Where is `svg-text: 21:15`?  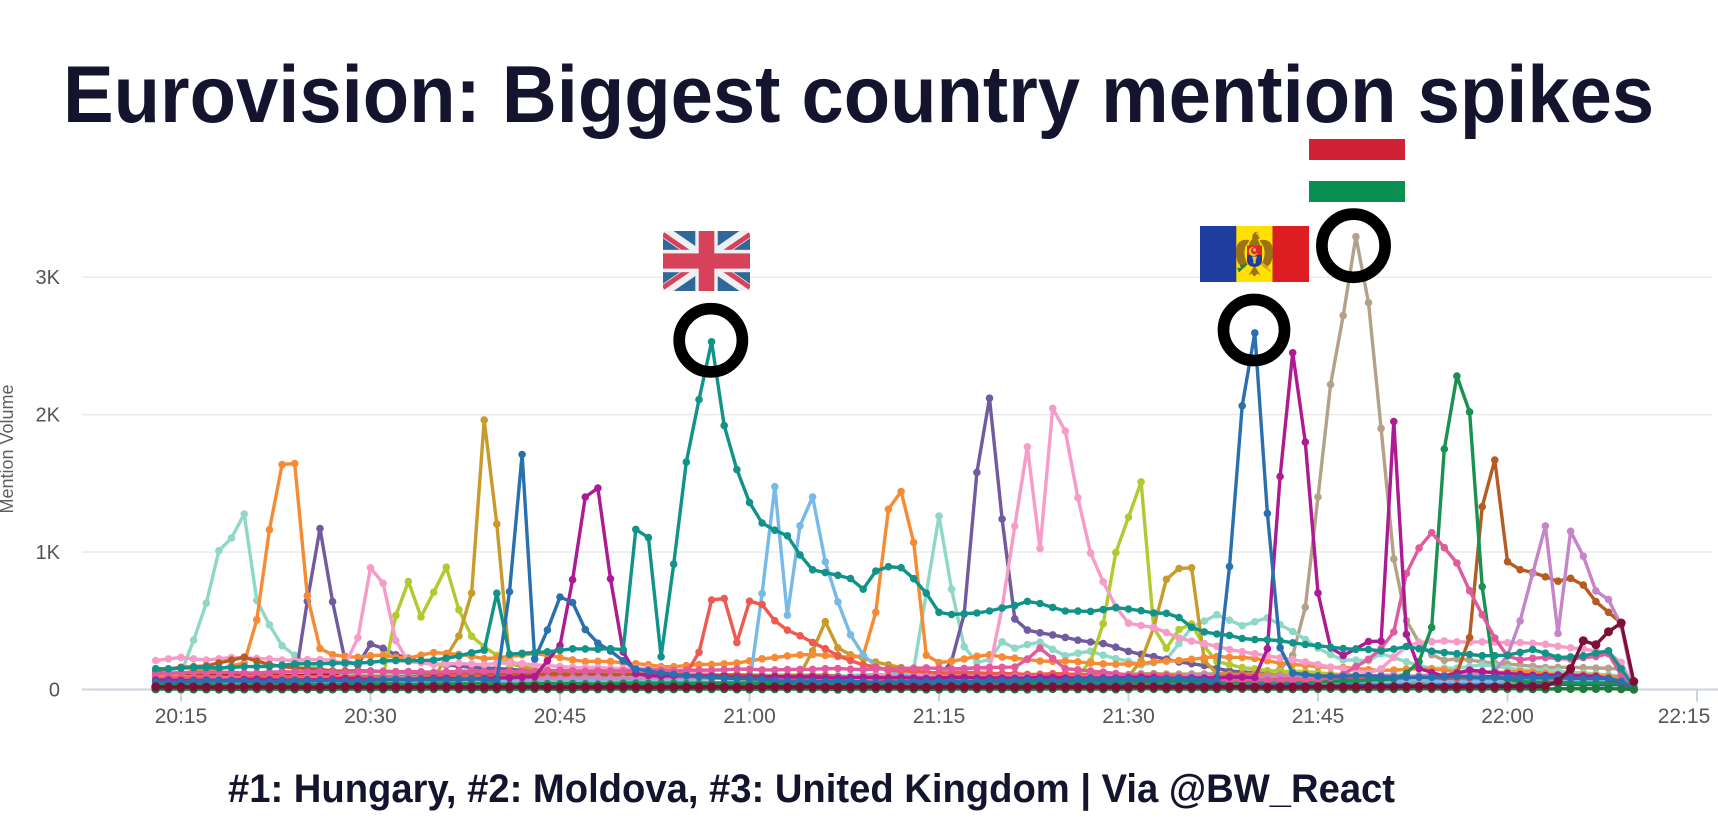
svg-text: 21:15 is located at coordinates (939, 716).